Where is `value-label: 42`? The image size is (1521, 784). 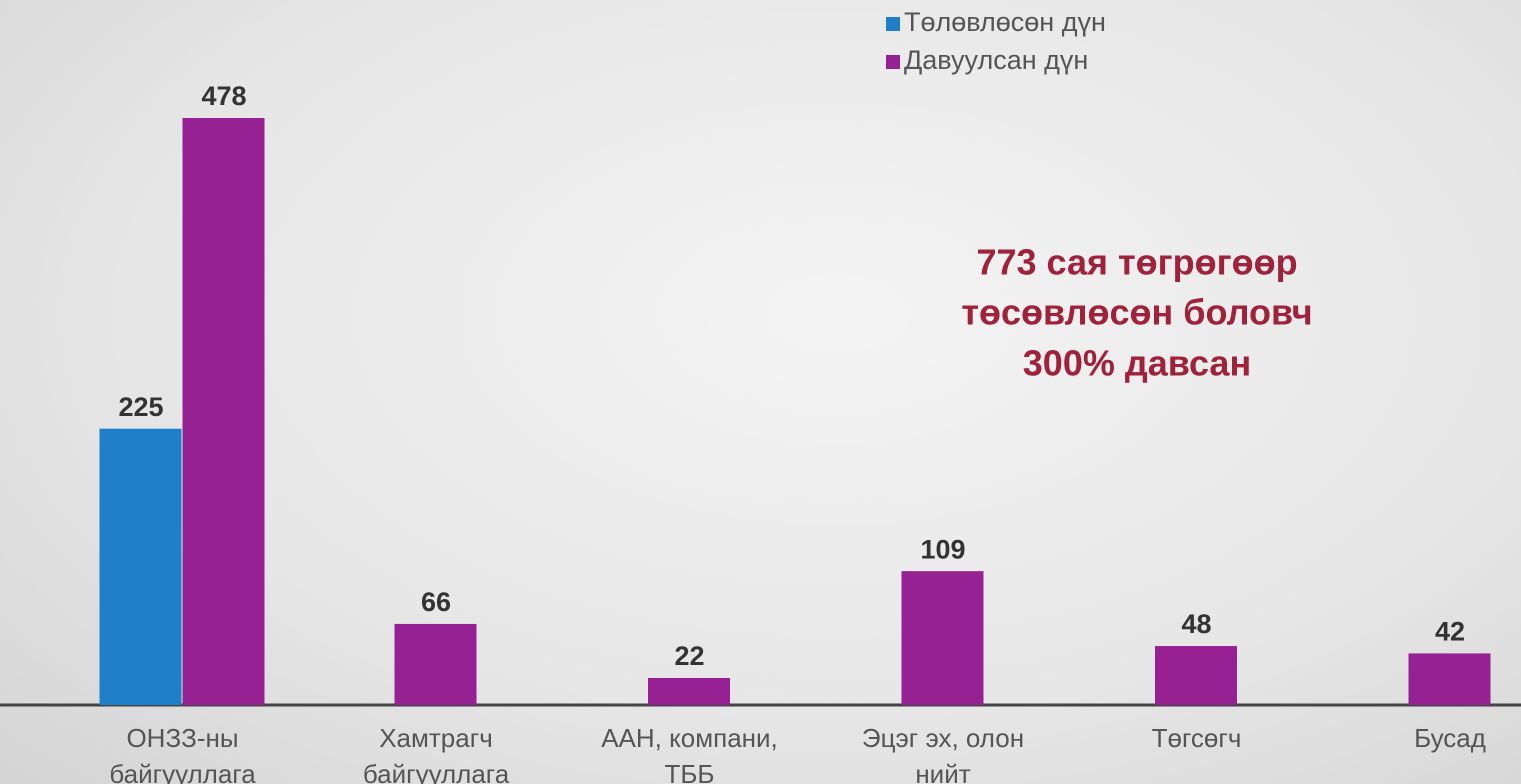
value-label: 42 is located at coordinates (1450, 632).